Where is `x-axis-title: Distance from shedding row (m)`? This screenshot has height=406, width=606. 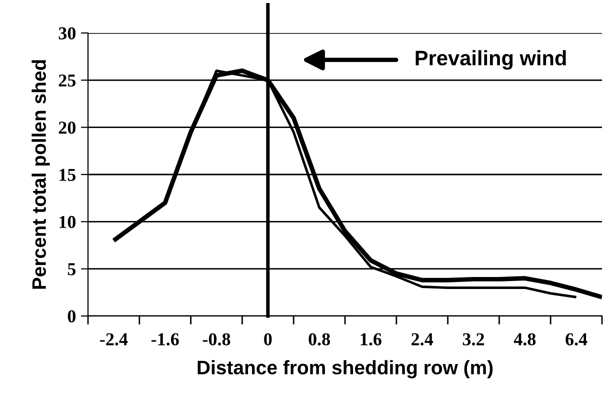
x-axis-title: Distance from shedding row (m) is located at coordinates (345, 369).